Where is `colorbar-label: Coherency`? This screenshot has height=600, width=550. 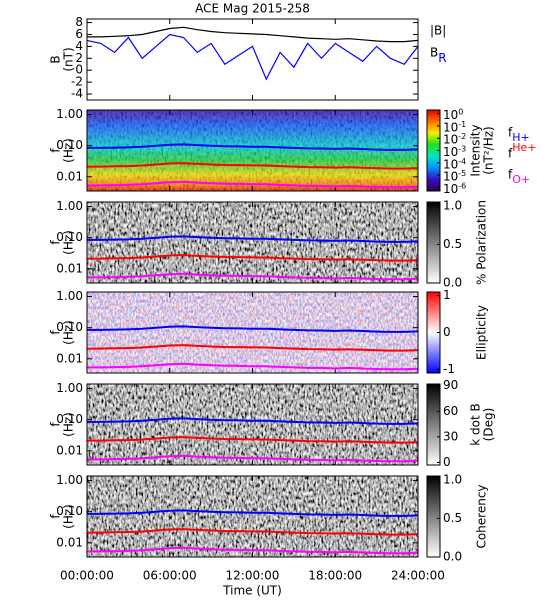
colorbar-label: Coherency is located at coordinates (482, 516).